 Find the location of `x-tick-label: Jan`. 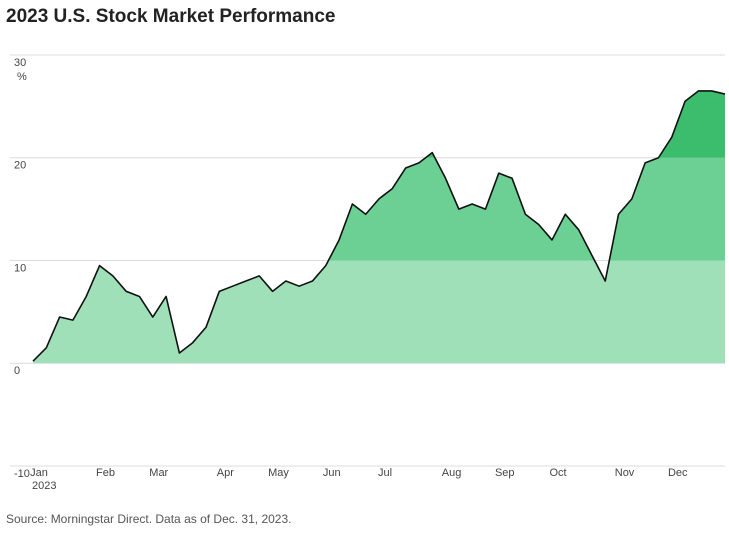

x-tick-label: Jan is located at coordinates (39, 473).